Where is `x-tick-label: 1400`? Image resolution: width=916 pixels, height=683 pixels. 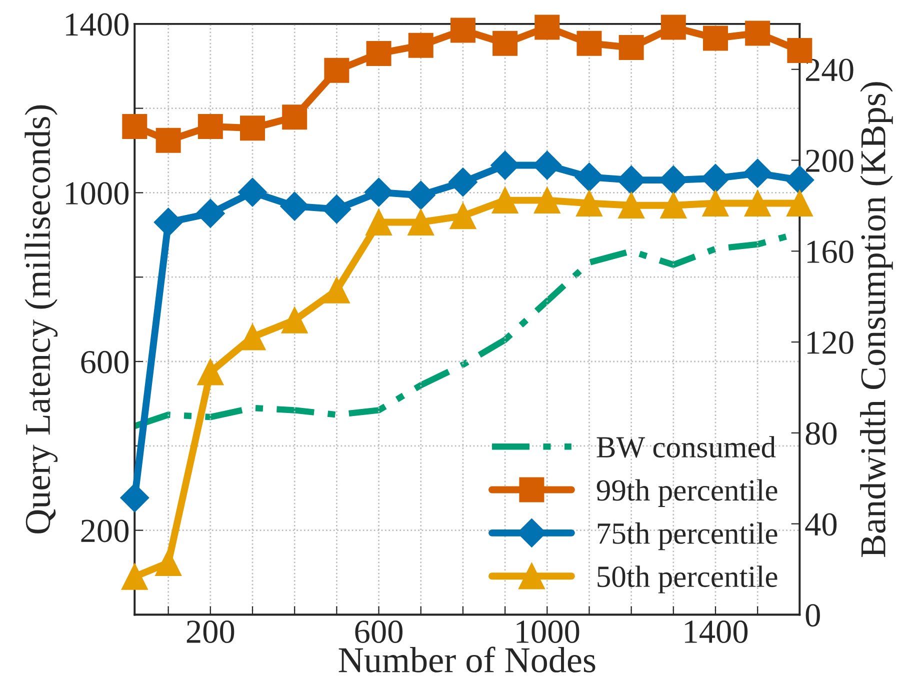 x-tick-label: 1400 is located at coordinates (716, 632).